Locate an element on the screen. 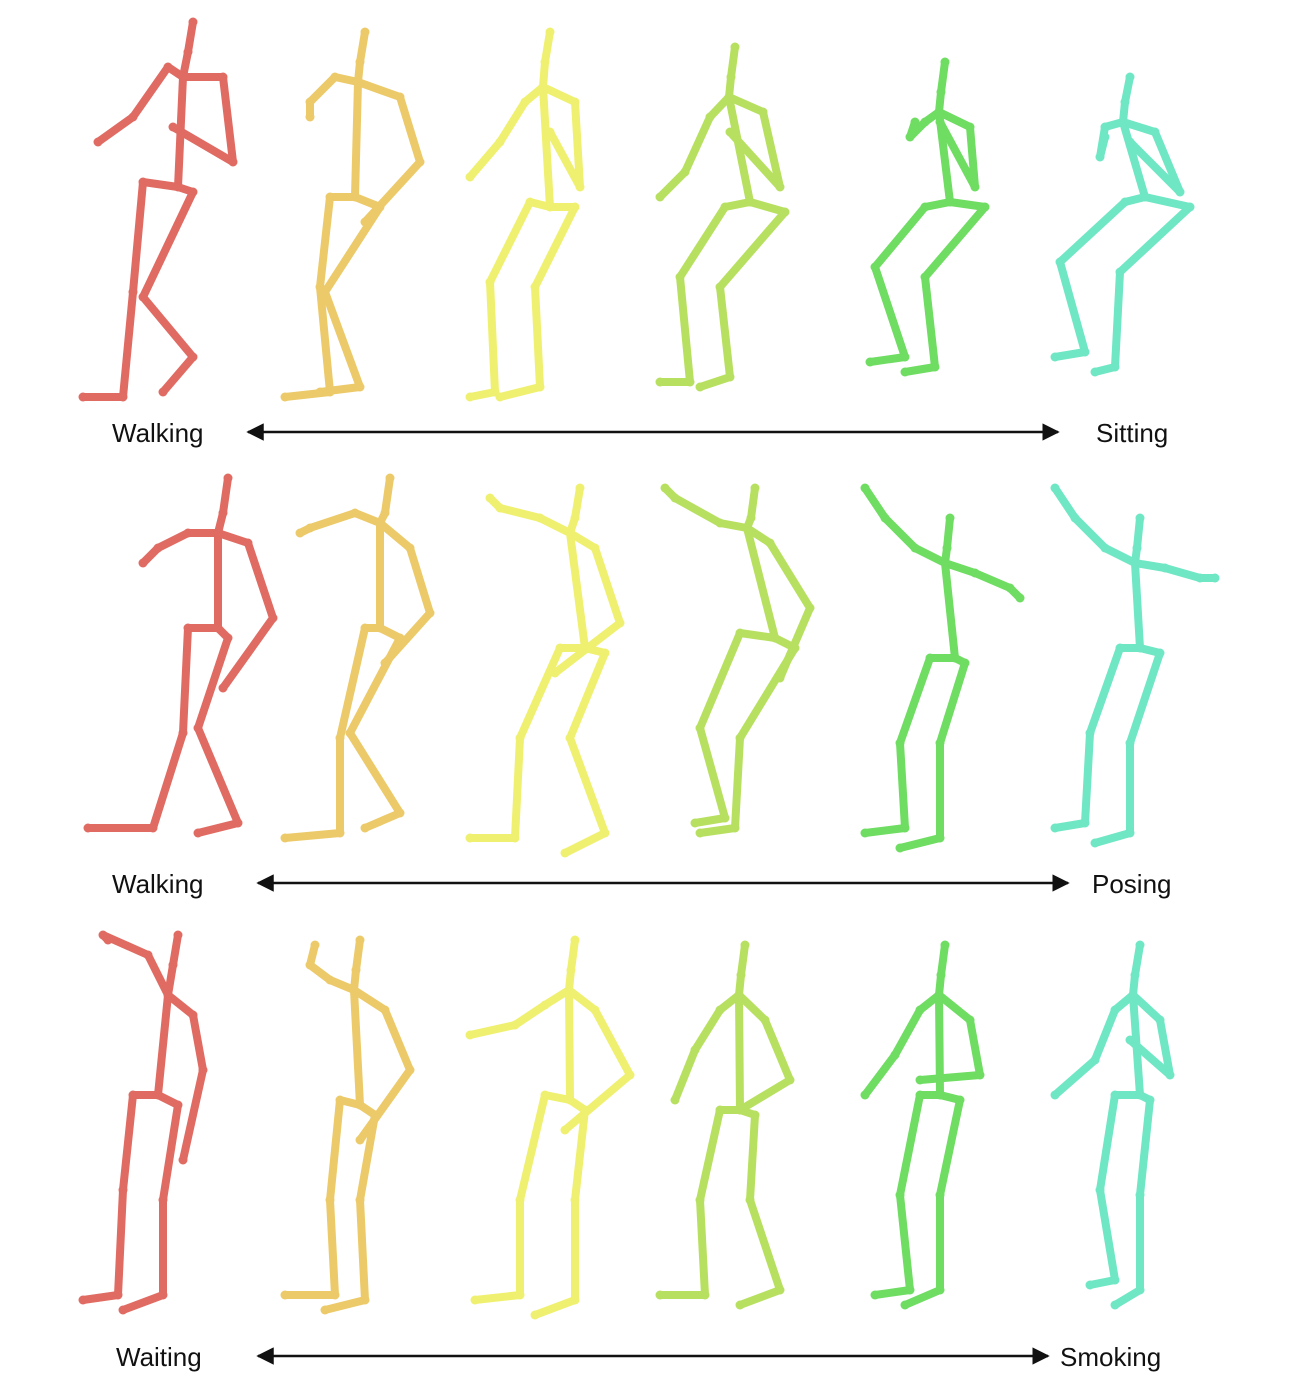 This screenshot has width=1314, height=1395. skeleton-row2-frame4 is located at coordinates (737, 660).